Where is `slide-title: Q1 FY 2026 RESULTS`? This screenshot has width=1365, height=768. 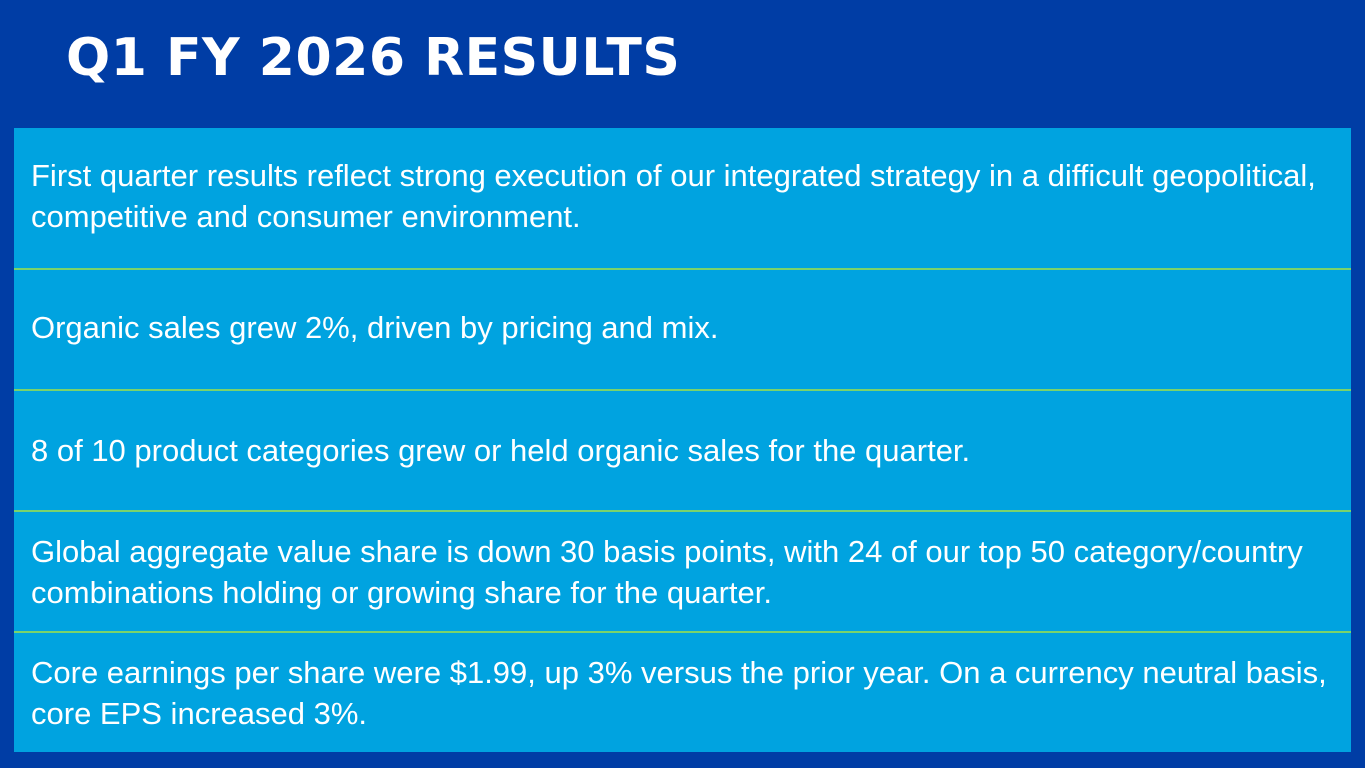 slide-title: Q1 FY 2026 RESULTS is located at coordinates (373, 58).